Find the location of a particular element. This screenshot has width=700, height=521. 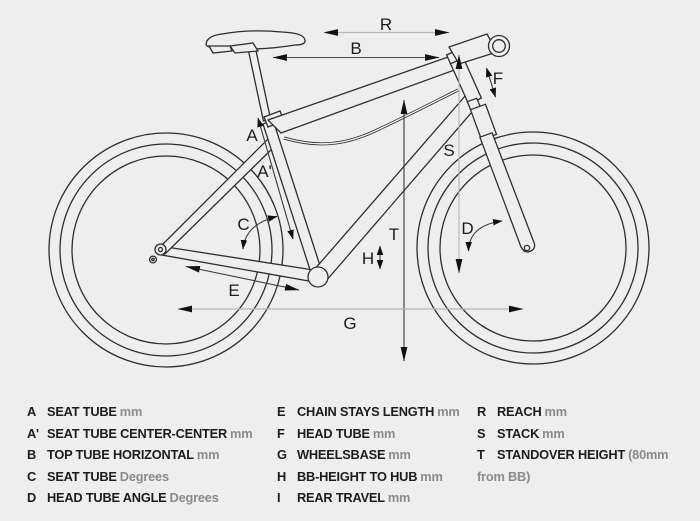

top-tube is located at coordinates (364, 94).